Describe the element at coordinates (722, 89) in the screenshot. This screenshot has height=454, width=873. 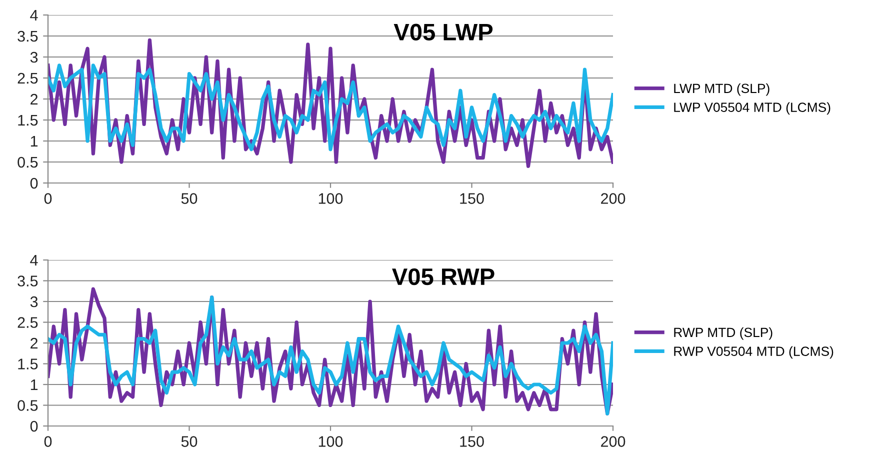
I see `legend-label: LWP MTD (SLP)` at that location.